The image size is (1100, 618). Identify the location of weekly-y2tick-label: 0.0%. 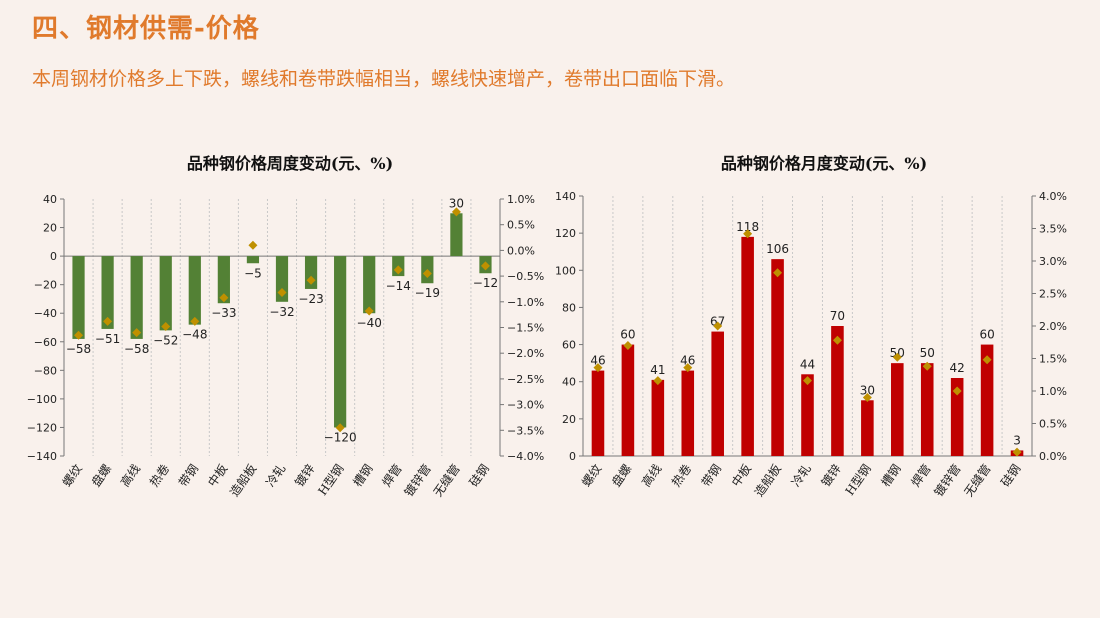
(521, 250).